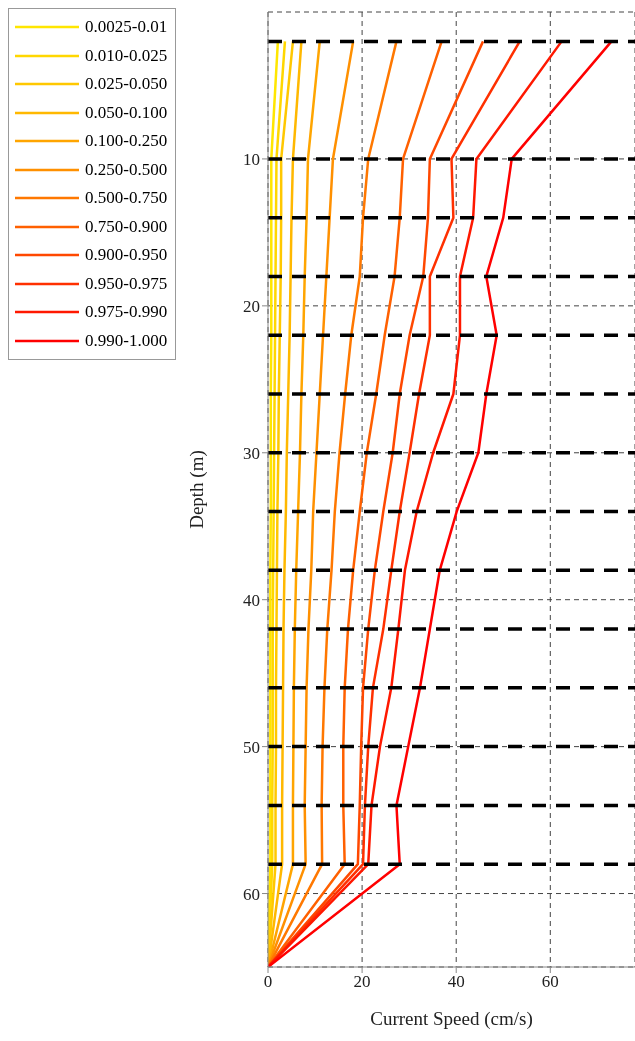  Describe the element at coordinates (126, 312) in the screenshot. I see `legend-label: 0.975-0.990` at that location.